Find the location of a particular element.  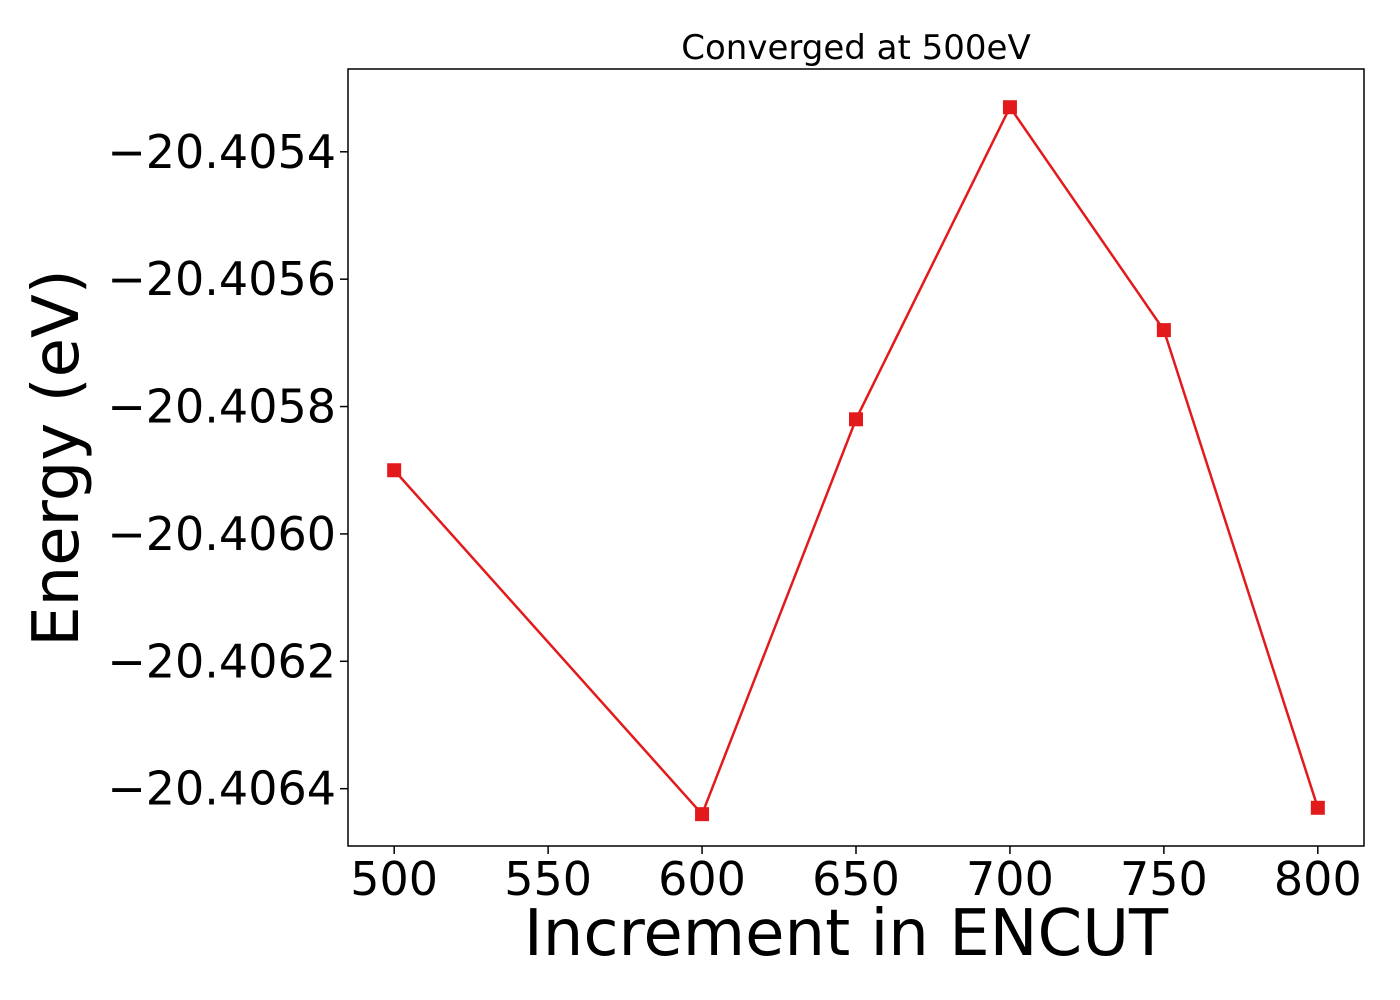

x-tick-label: 650 is located at coordinates (856, 879).